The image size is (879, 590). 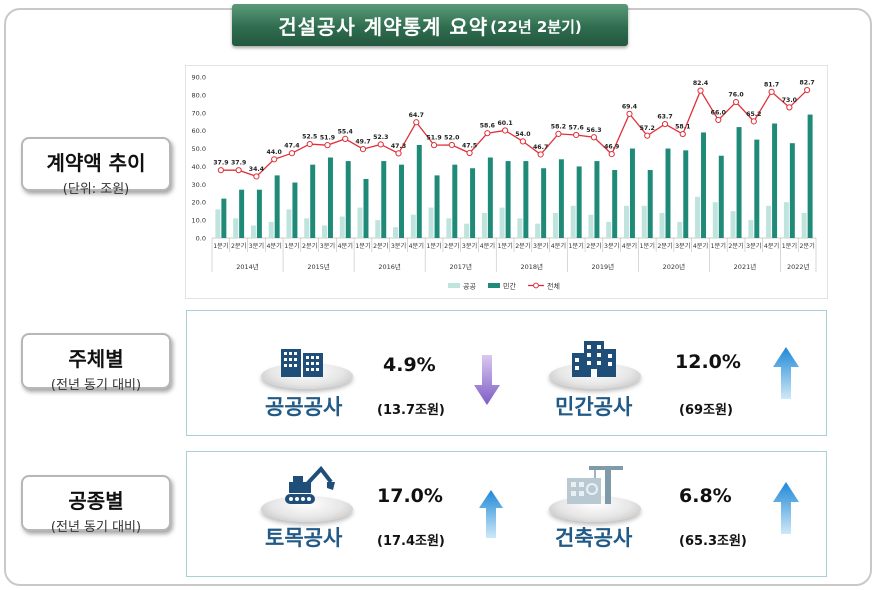 What do you see at coordinates (410, 496) in the screenshot?
I see `civil-pct: 17.0%` at bounding box center [410, 496].